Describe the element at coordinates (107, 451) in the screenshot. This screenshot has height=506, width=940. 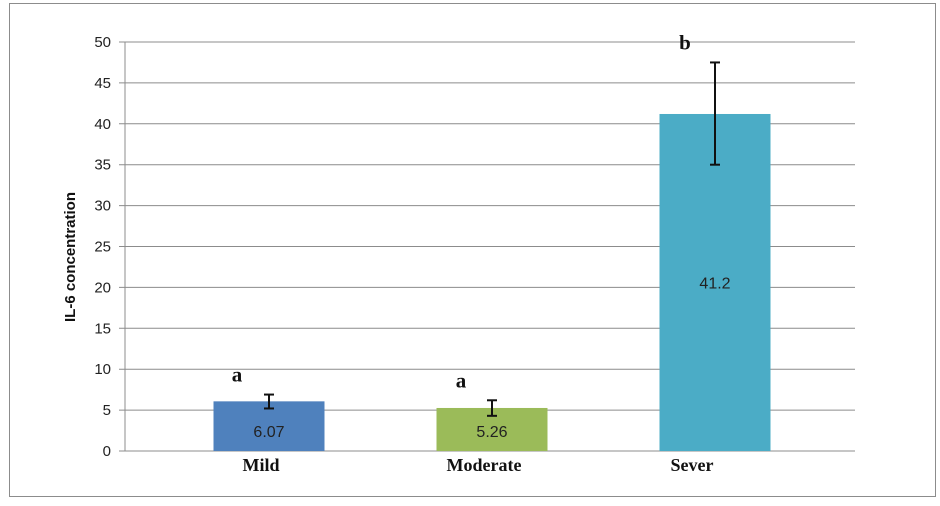
I see `y-tick-label: 0` at that location.